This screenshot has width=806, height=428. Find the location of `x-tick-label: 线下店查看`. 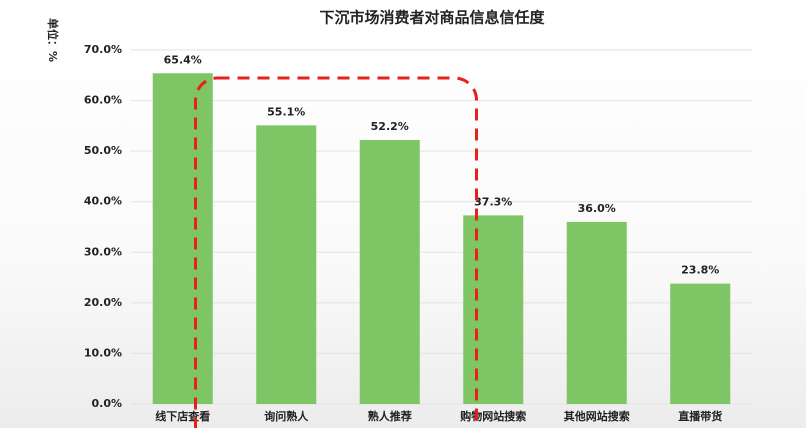

x-tick-label: 线下店查看 is located at coordinates (182, 416).